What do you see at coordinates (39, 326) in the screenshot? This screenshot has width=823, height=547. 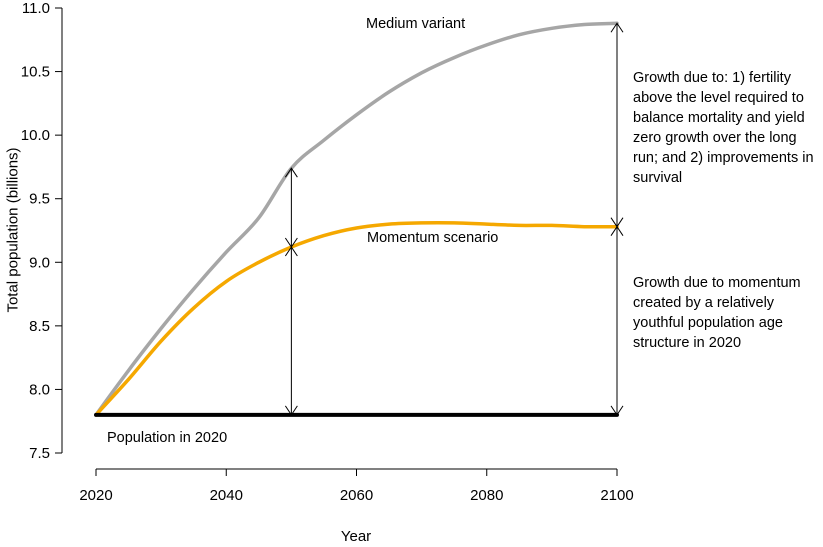 I see `y-tick-label: 8.5` at bounding box center [39, 326].